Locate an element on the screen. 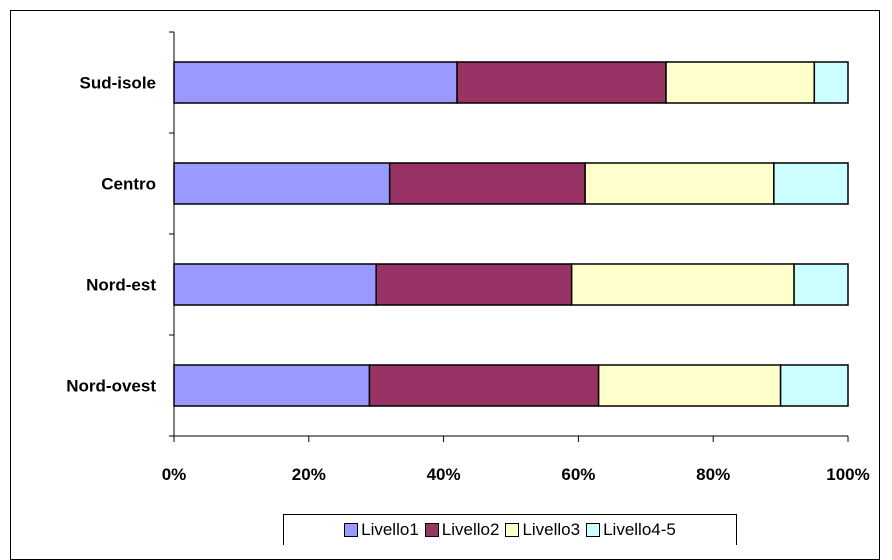 The height and width of the screenshot is (560, 892). y-tick-label-sud-isole: Sud-isole is located at coordinates (117, 83).